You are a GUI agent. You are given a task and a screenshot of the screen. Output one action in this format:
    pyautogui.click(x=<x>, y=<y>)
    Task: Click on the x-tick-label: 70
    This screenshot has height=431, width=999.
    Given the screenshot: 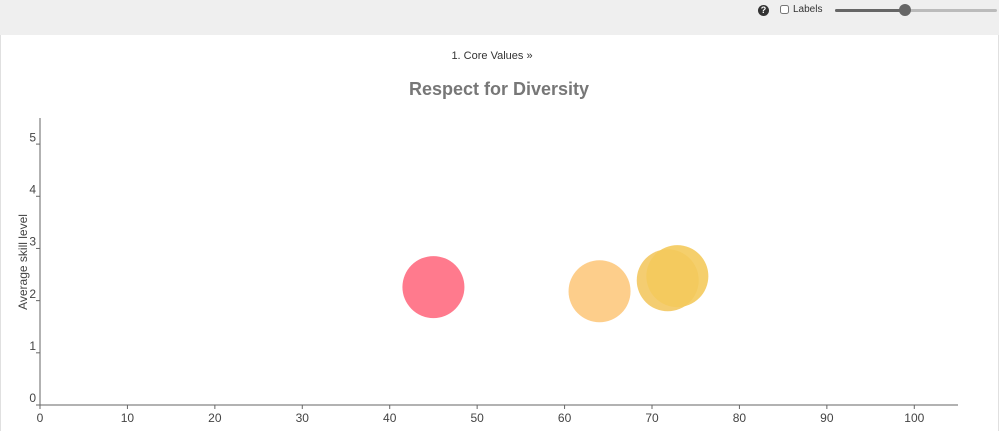 What is the action you would take?
    pyautogui.click(x=652, y=418)
    